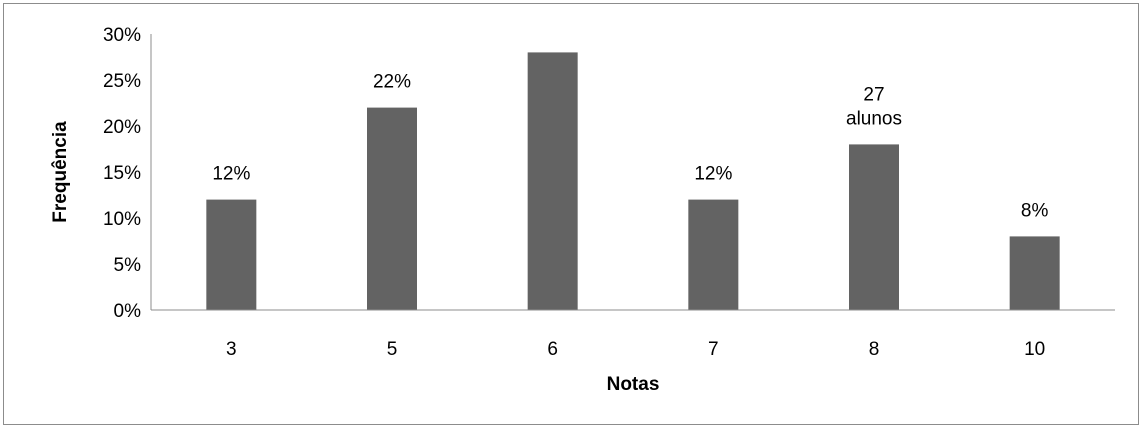 Image resolution: width=1143 pixels, height=429 pixels. Describe the element at coordinates (392, 349) in the screenshot. I see `x-tick-label: 5` at that location.